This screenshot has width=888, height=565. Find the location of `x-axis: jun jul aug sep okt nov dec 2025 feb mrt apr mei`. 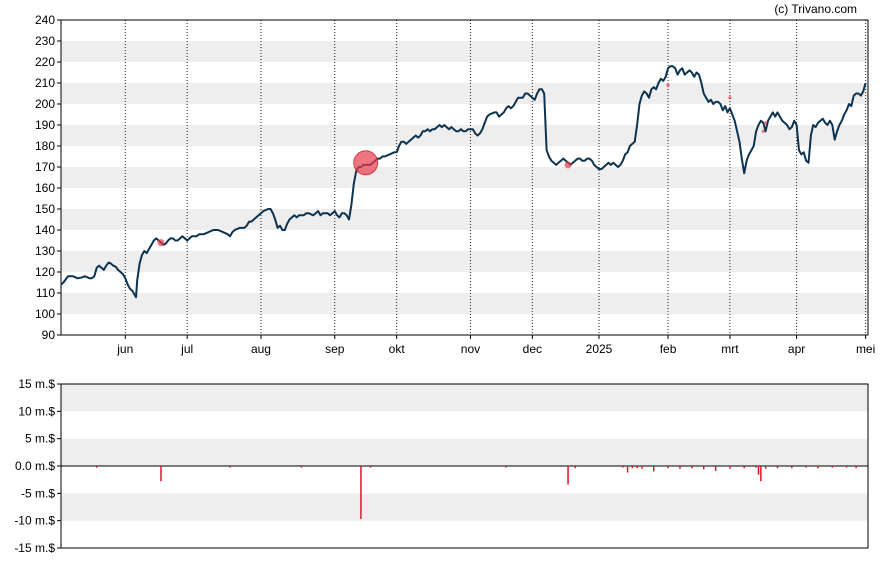

x-axis: jun jul aug sep okt nov dec 2025 feb mrt apr mei is located at coordinates (495, 345).